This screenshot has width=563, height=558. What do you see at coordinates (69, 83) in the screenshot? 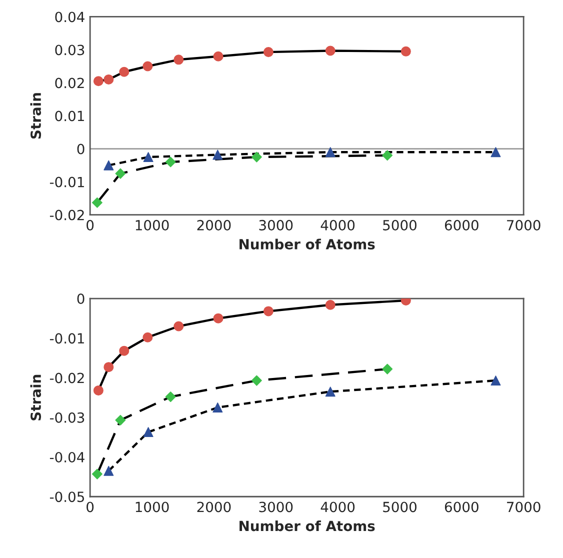
I see `y-tick-label: 0.02` at bounding box center [69, 83].